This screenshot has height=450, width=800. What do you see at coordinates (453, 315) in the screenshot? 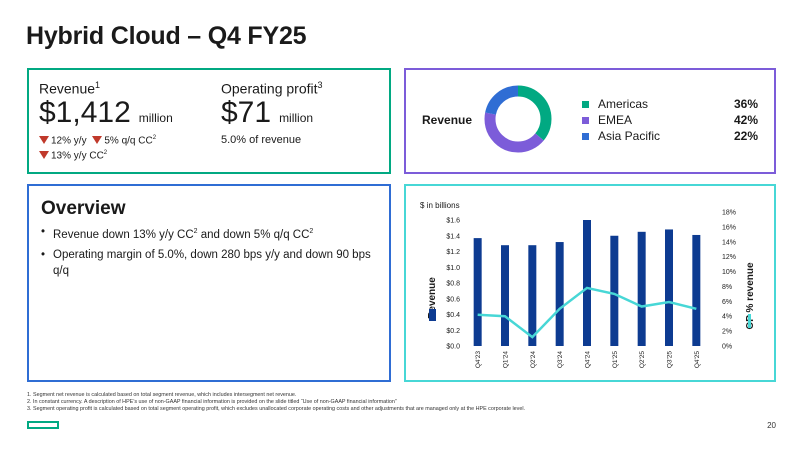
I see `y-tick-label: $0.4` at bounding box center [453, 315].